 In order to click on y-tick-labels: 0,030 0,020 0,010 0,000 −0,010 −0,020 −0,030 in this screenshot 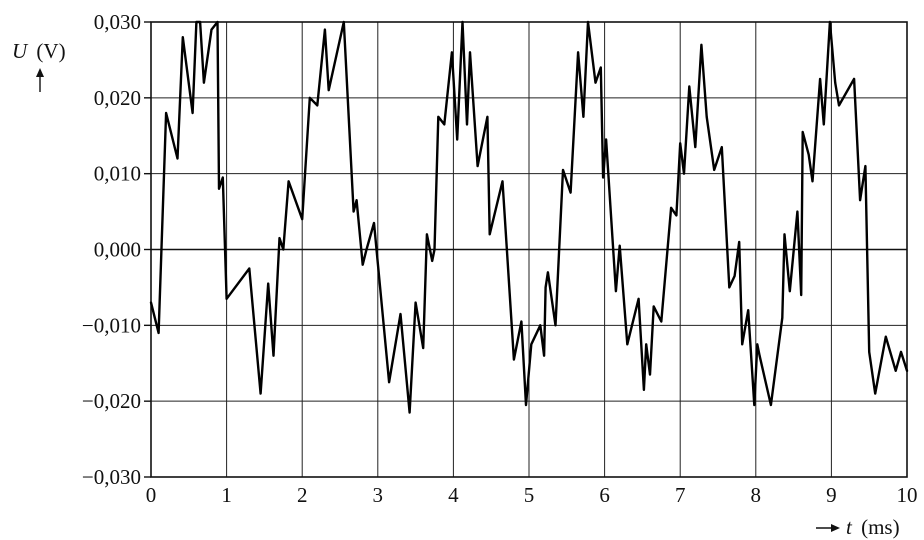, I will do `click(111, 249)`.